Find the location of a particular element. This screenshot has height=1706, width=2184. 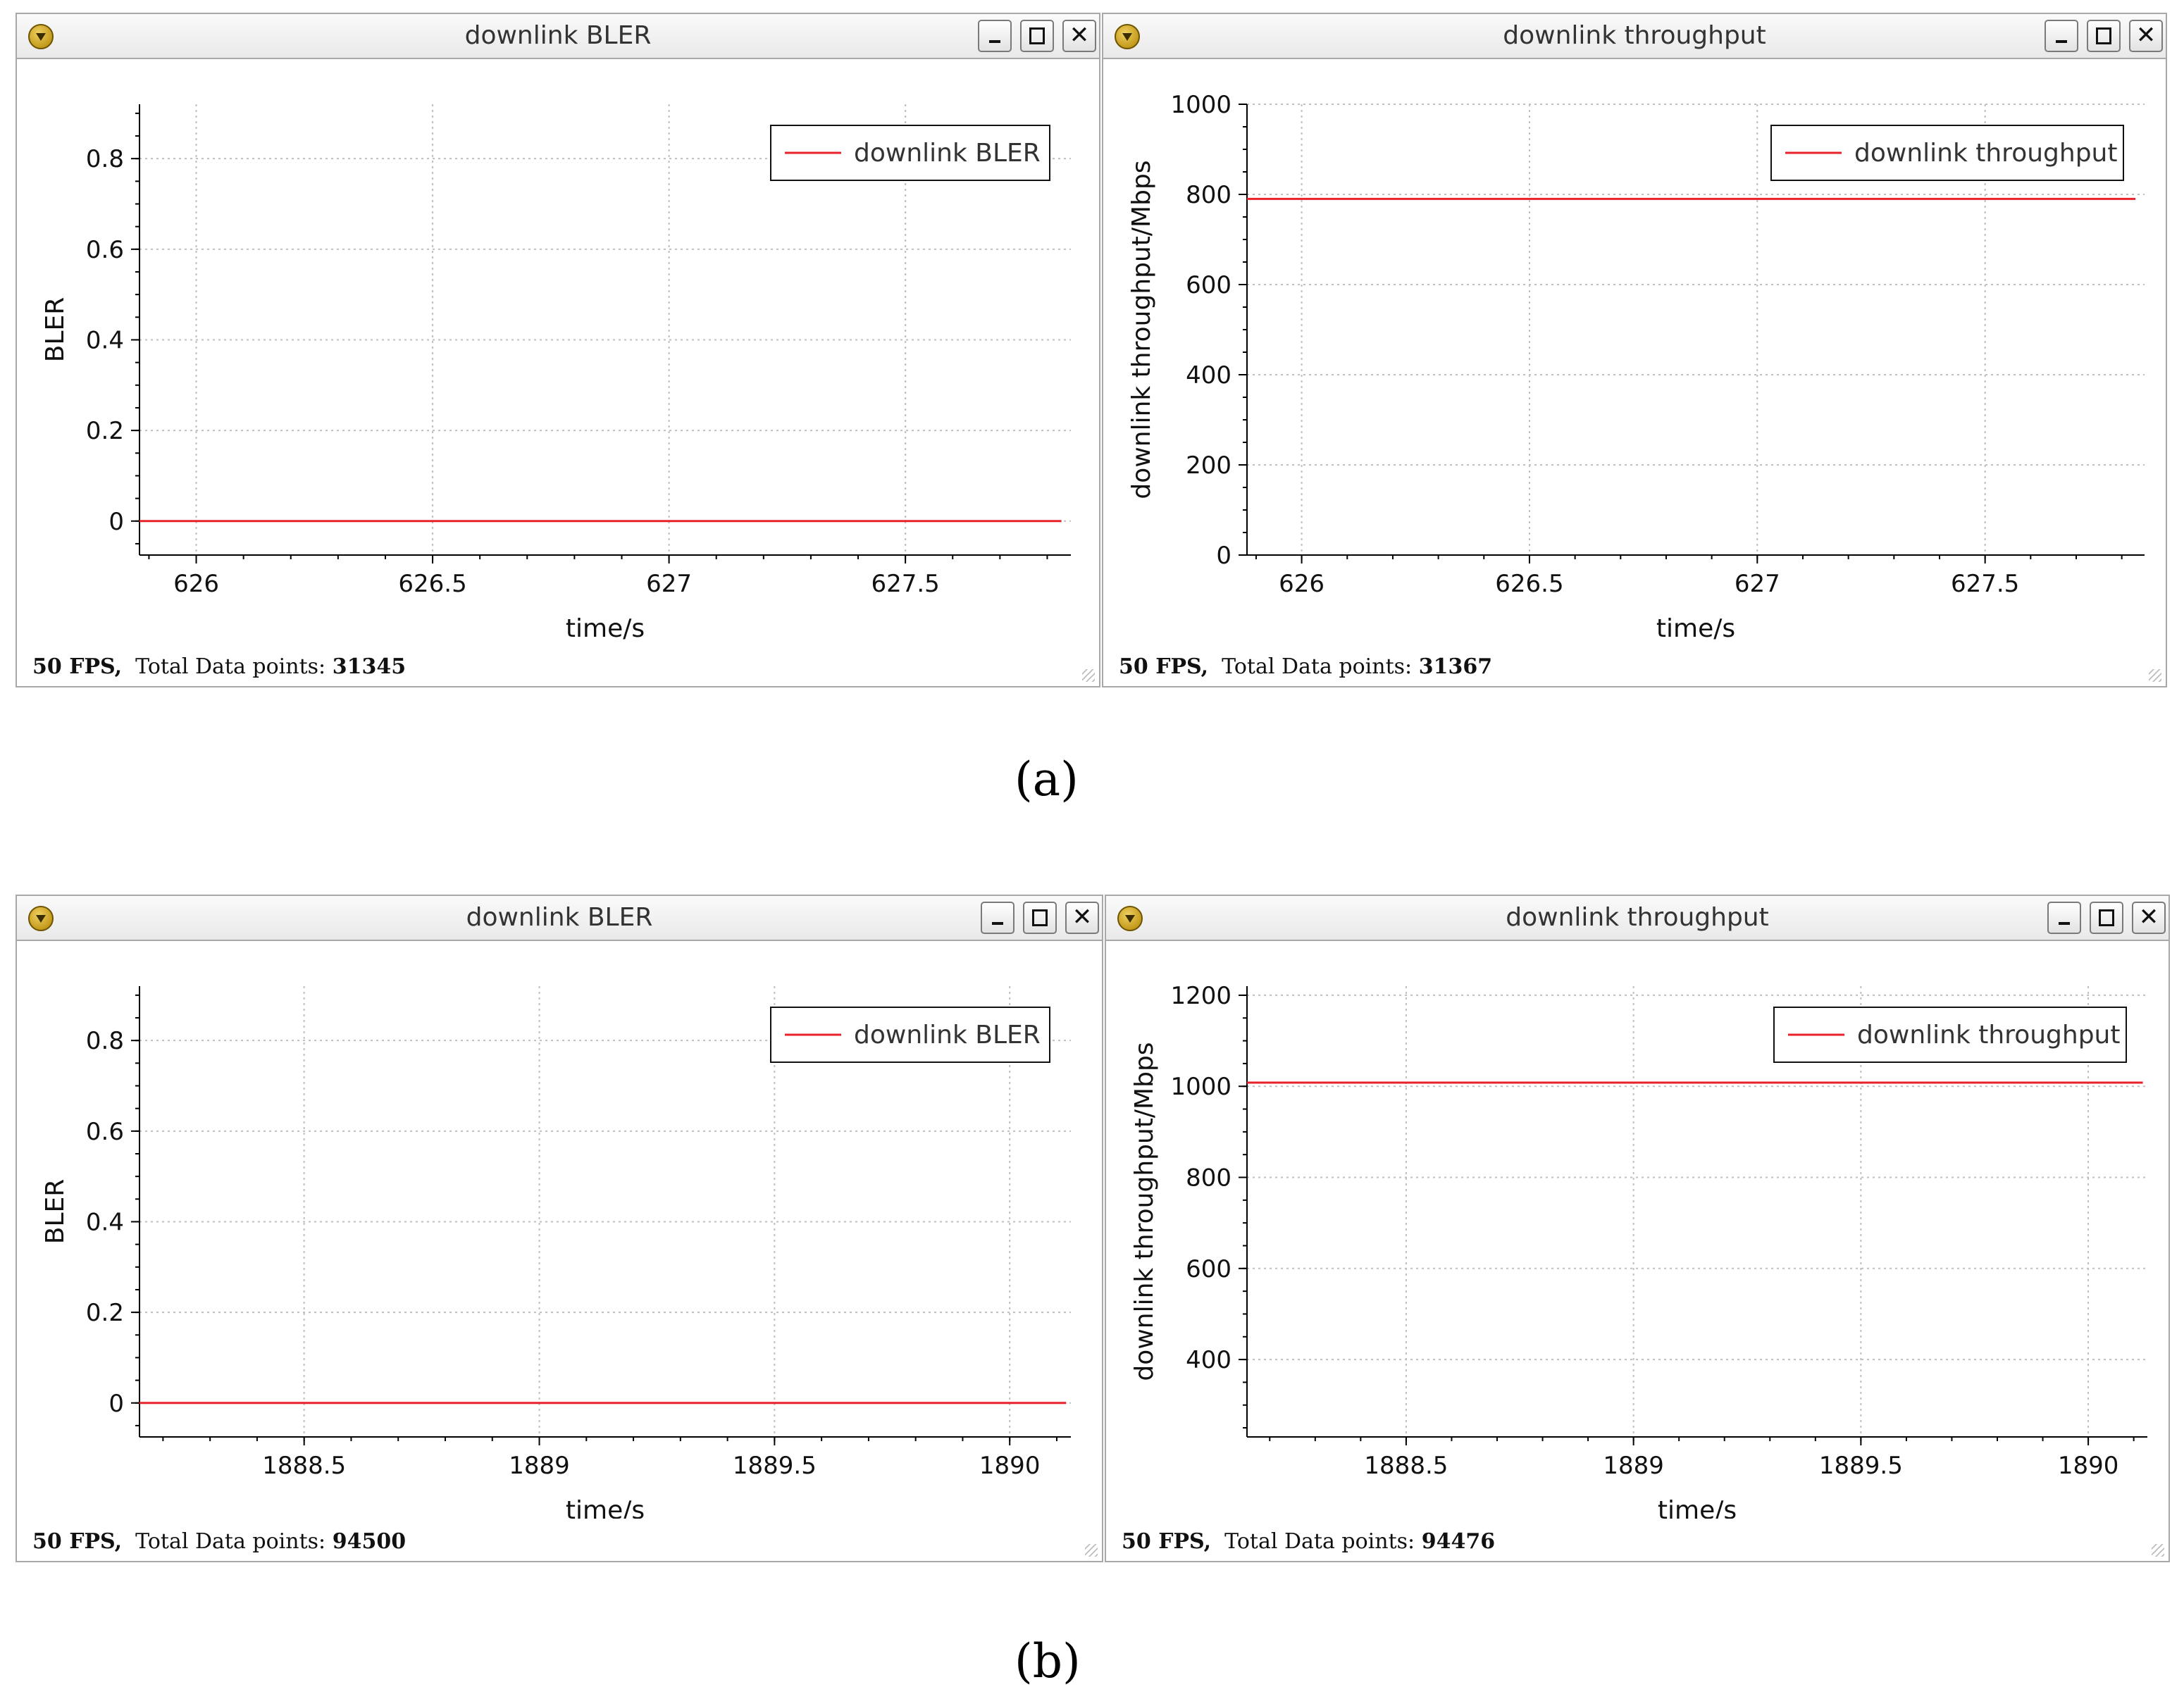

status-text: 50 FPS, Total Data points: 94476 is located at coordinates (1308, 1541).